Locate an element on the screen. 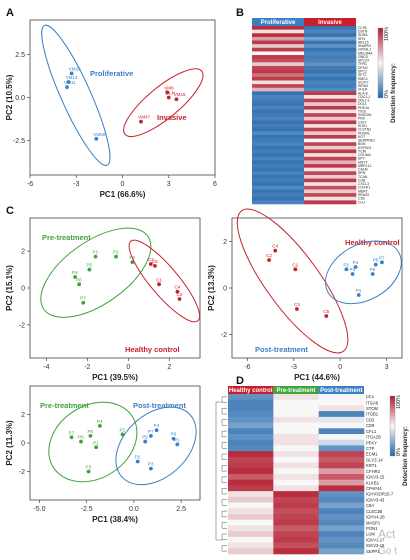 The width and height of the screenshot is (410, 560). column-header-label: Proliferative is located at coordinates (278, 23).